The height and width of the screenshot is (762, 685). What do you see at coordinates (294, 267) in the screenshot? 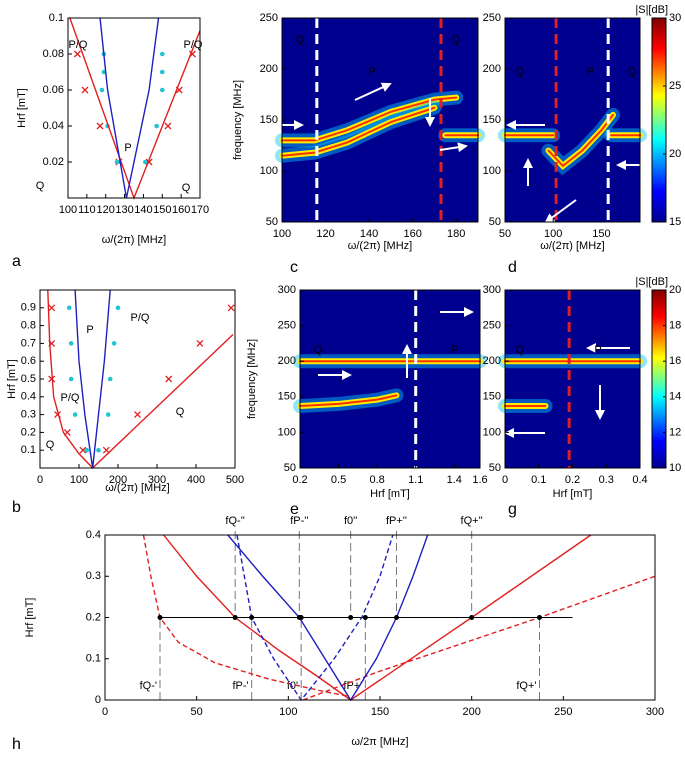
I see `panel-letter: c` at bounding box center [294, 267].